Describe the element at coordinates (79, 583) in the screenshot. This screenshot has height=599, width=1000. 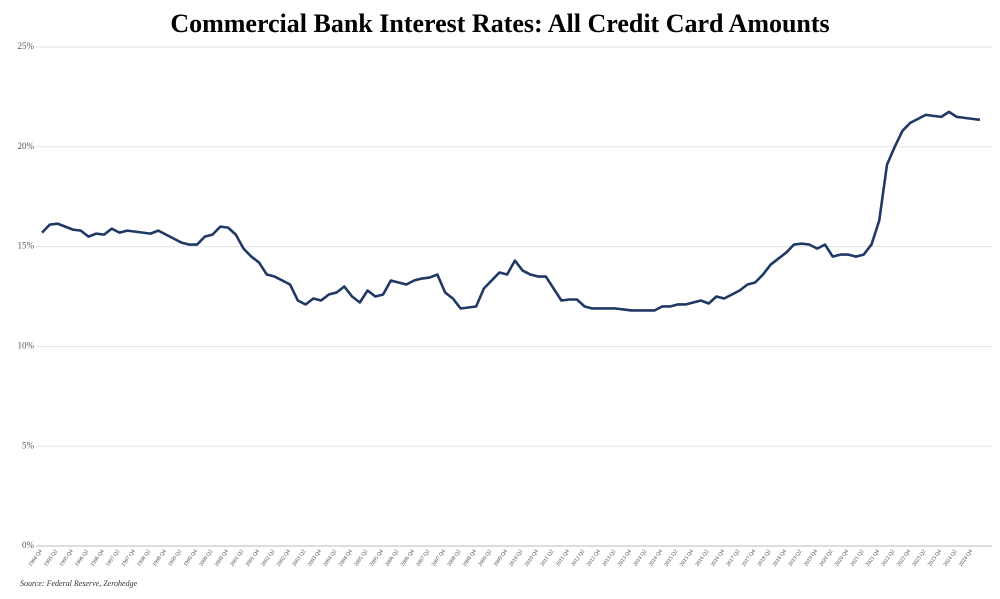
I see `source-note: Source: Federal Reserve, Zerohedge` at that location.